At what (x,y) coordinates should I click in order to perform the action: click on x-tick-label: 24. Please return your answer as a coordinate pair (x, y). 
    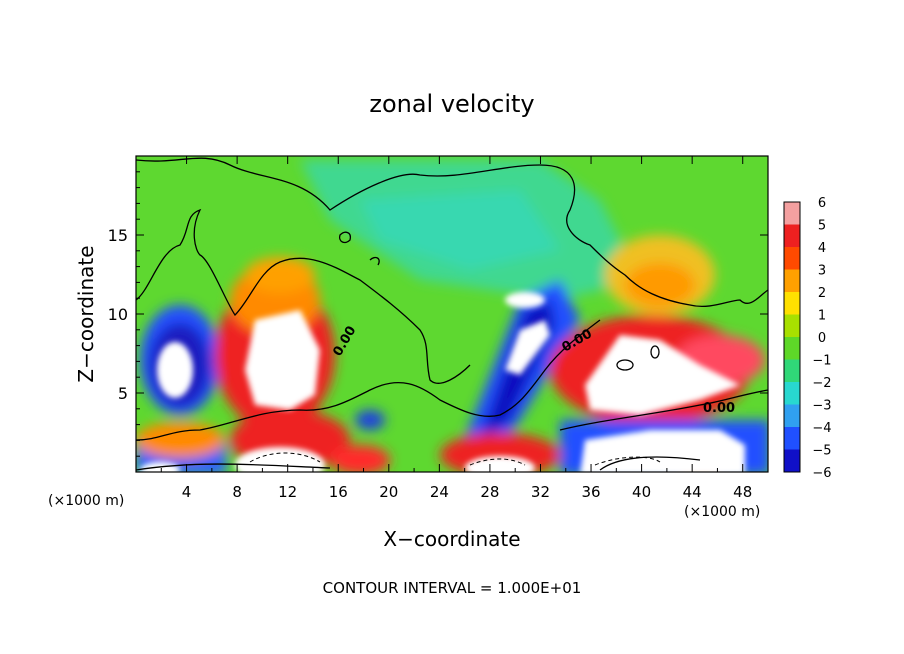
    Looking at the image, I should click on (439, 492).